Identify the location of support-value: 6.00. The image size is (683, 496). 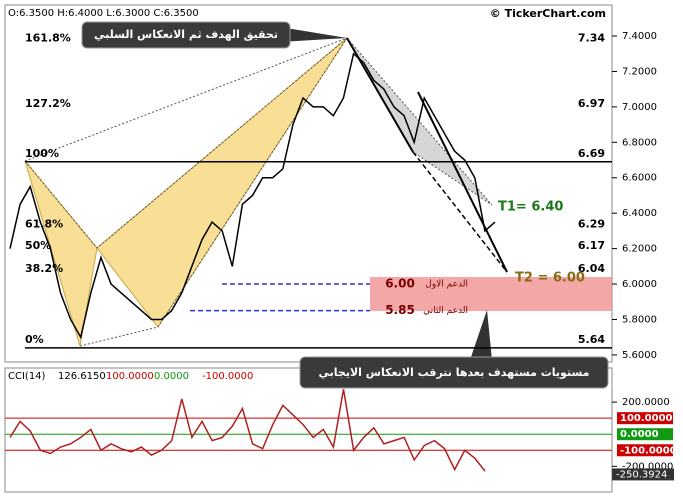
(400, 284).